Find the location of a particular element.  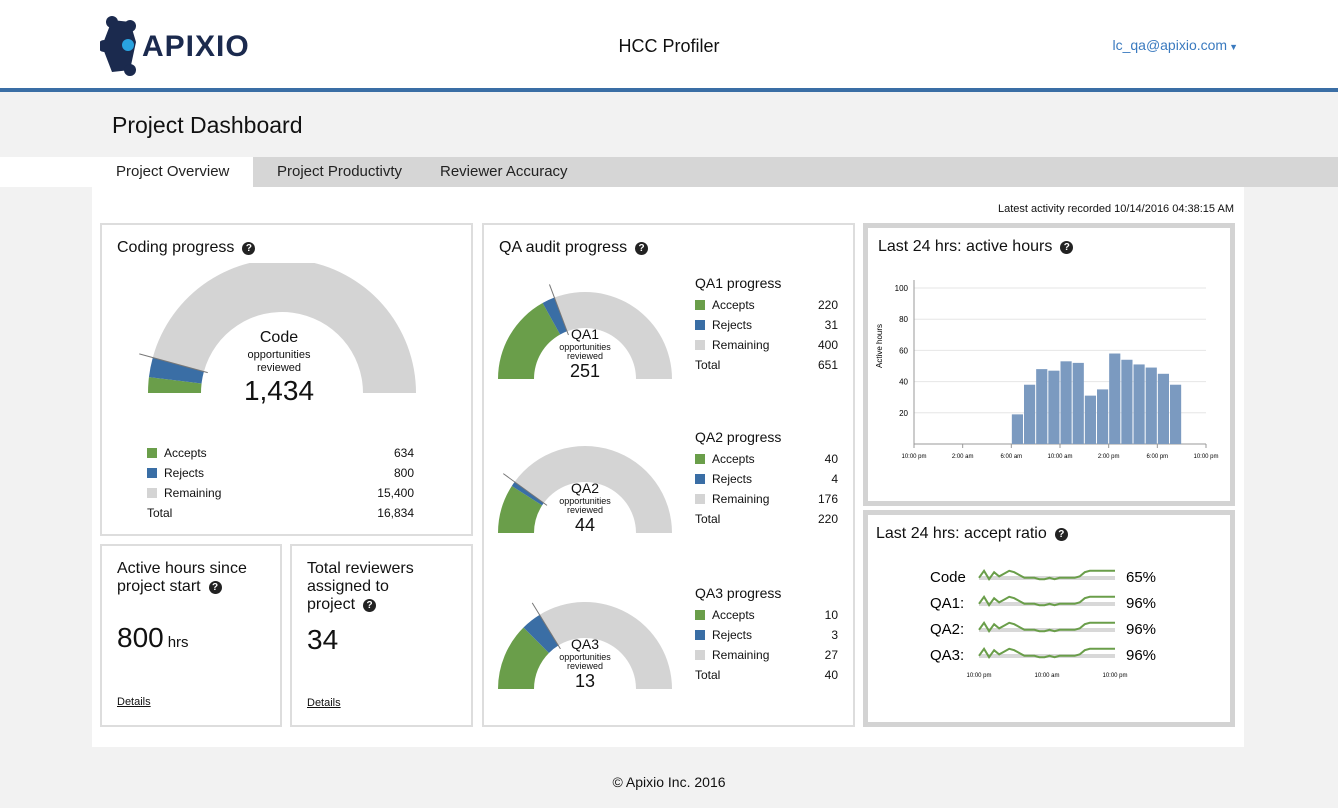

qa-gauge-label: QA3 is located at coordinates (584, 644).